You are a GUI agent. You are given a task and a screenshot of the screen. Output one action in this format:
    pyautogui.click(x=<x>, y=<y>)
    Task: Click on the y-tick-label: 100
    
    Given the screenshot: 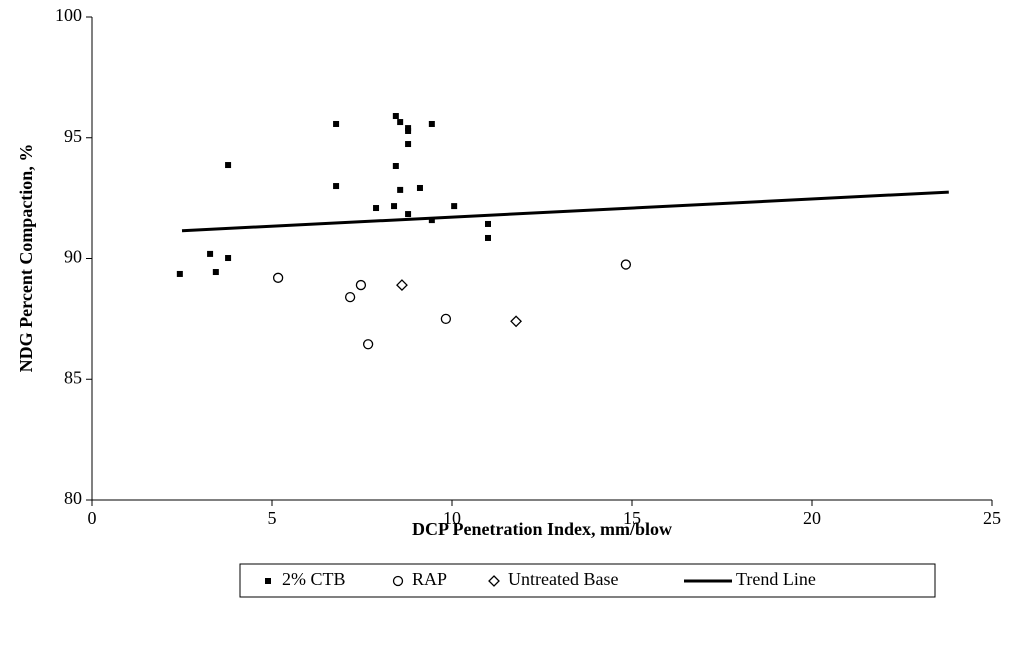 What is the action you would take?
    pyautogui.click(x=68, y=15)
    